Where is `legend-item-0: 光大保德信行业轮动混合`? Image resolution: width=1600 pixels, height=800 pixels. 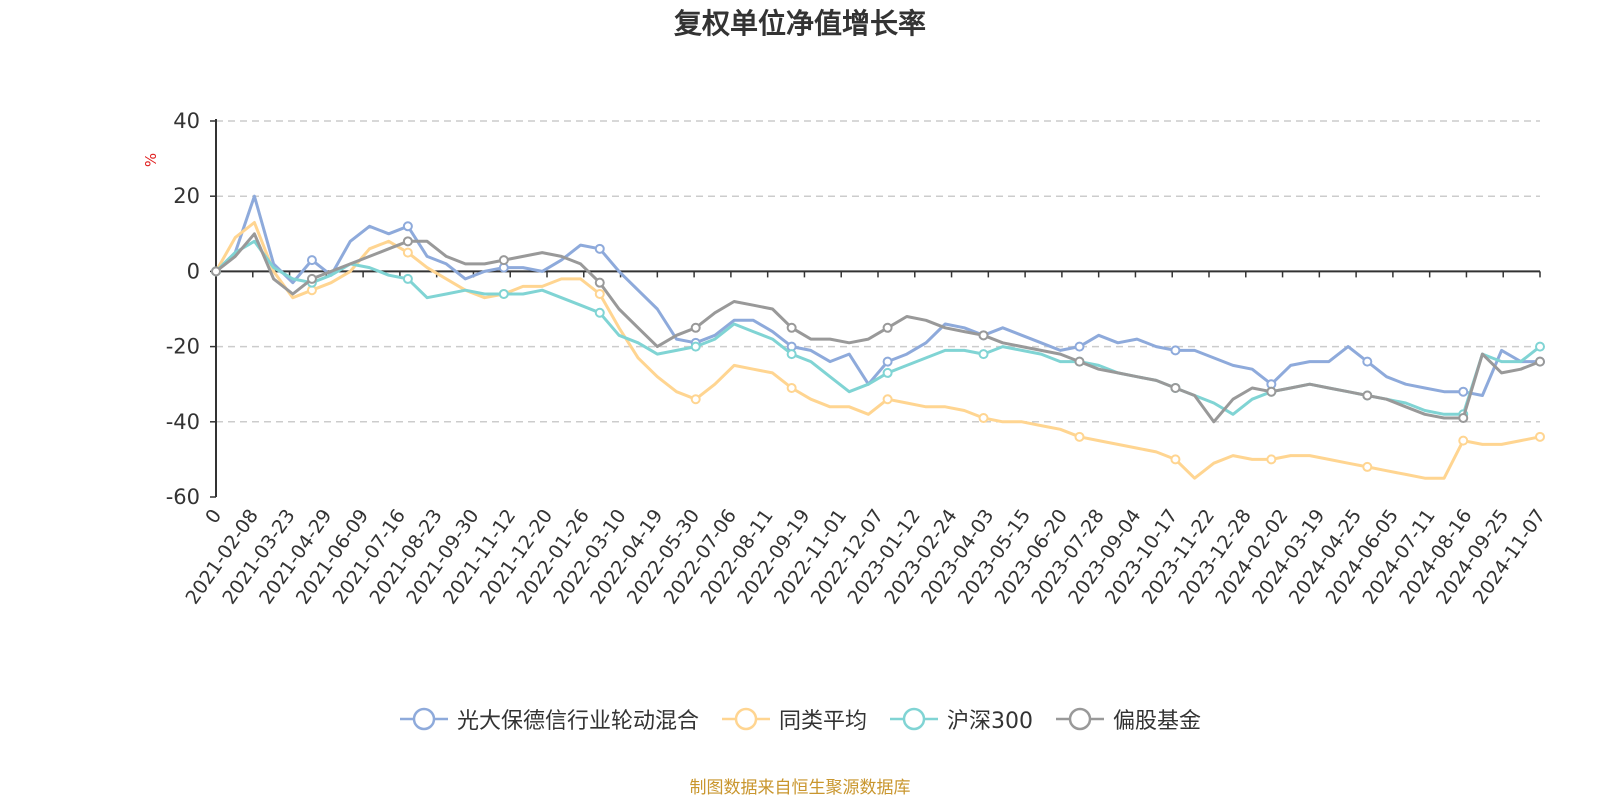
legend-item-0: 光大保德信行业轮动混合 is located at coordinates (549, 719).